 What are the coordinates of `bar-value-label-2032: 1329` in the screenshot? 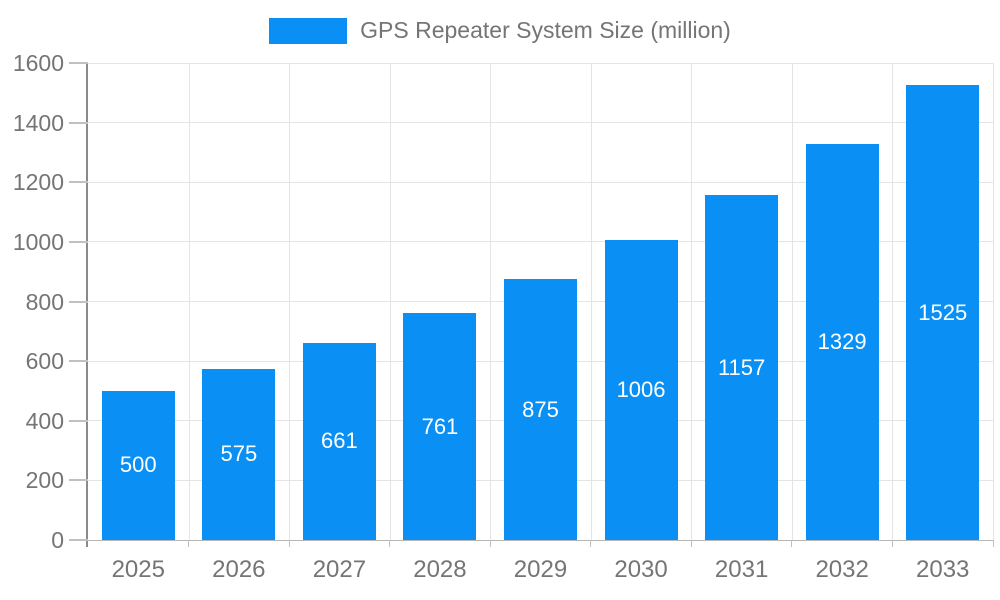 It's located at (842, 341).